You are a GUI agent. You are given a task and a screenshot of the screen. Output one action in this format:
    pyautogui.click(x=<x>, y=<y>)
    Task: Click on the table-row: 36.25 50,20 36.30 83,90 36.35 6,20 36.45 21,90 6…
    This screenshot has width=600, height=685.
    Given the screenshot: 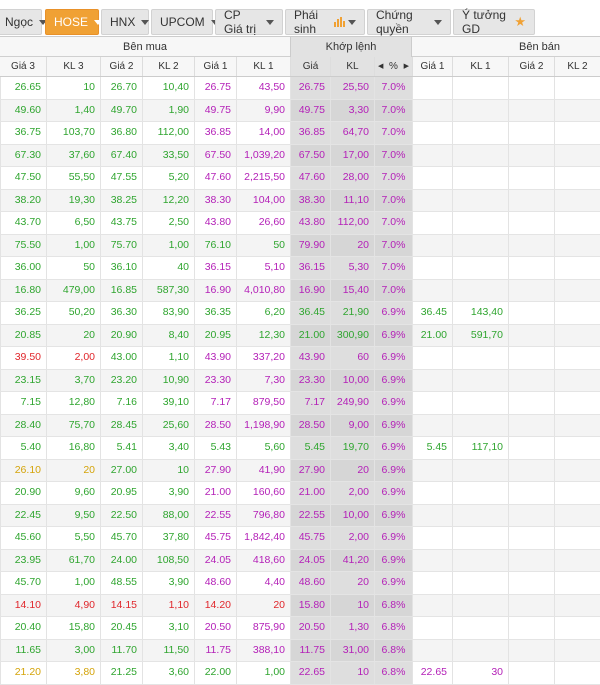 What is the action you would take?
    pyautogui.click(x=300, y=313)
    